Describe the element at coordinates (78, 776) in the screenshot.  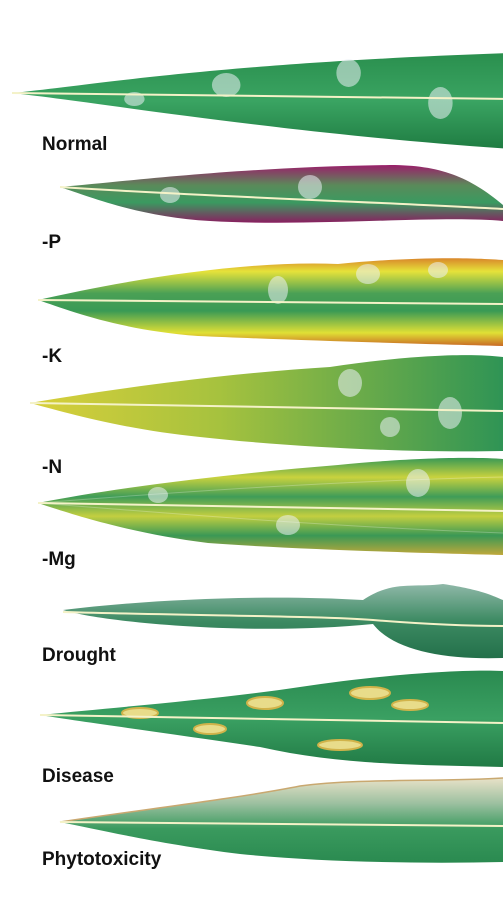
I see `leaf-label: Disease` at that location.